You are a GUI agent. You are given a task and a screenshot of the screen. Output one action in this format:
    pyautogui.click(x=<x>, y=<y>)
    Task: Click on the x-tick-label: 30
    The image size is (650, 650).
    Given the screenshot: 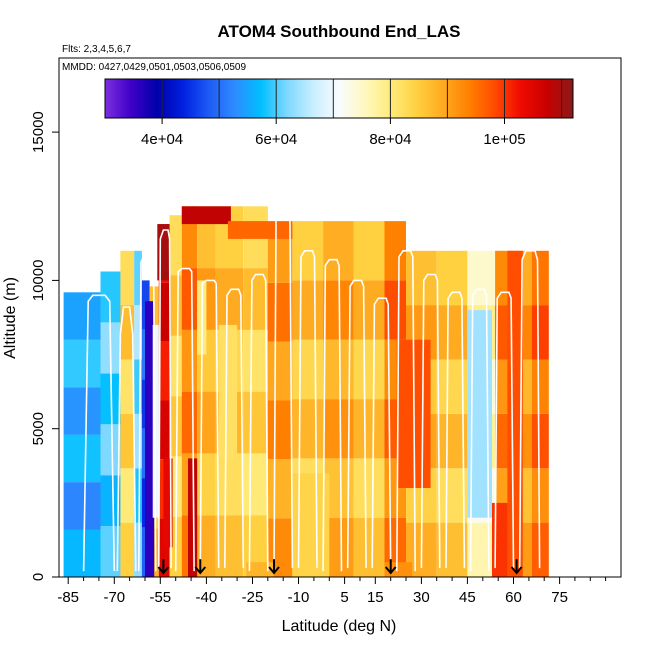 What is the action you would take?
    pyautogui.click(x=421, y=597)
    